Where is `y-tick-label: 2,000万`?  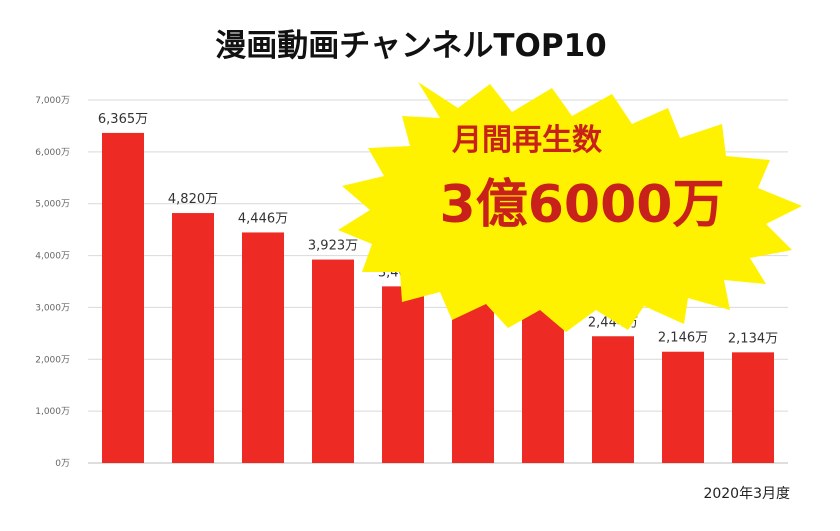
y-tick-label: 2,000万 is located at coordinates (52, 360).